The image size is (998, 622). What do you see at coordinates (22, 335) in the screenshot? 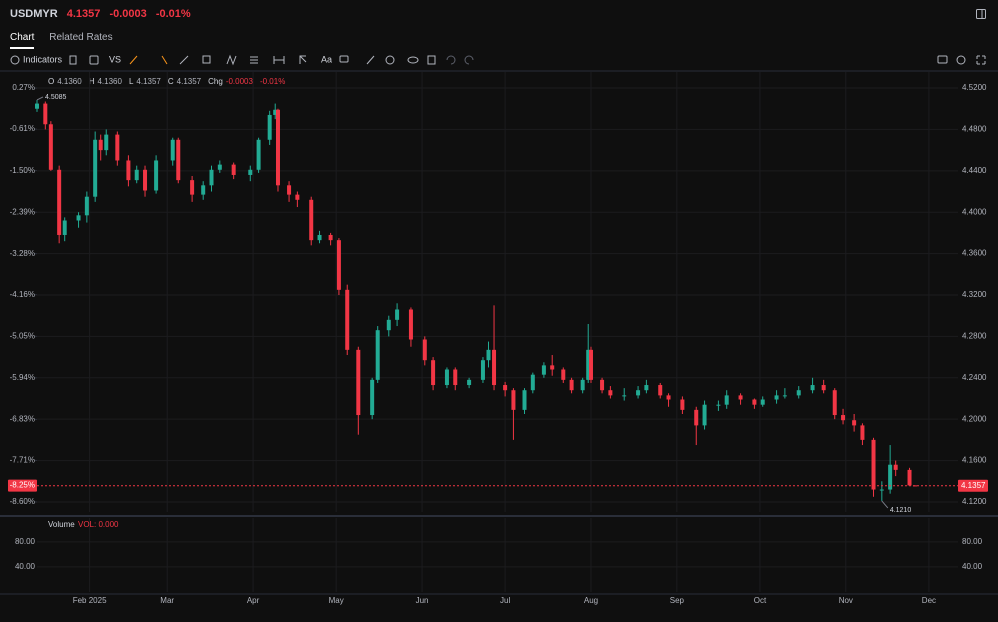
I see `y2-tick-label: -5.05%` at bounding box center [22, 335].